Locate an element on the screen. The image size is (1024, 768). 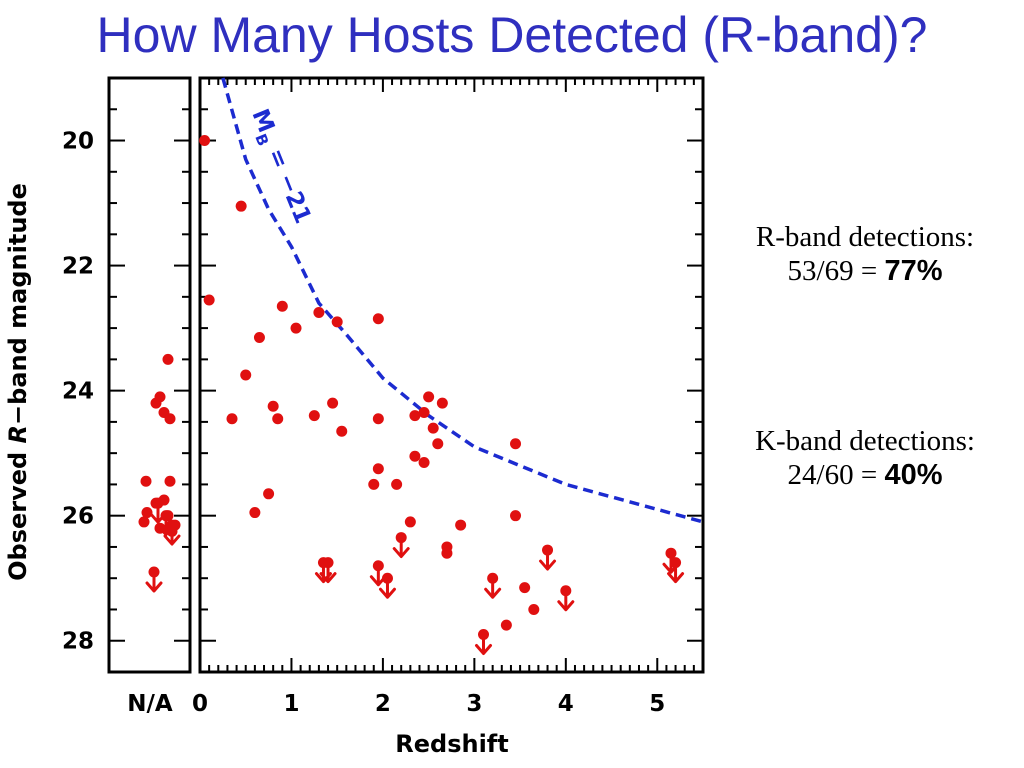
k-band-label: K-band detections: is located at coordinates (865, 441).